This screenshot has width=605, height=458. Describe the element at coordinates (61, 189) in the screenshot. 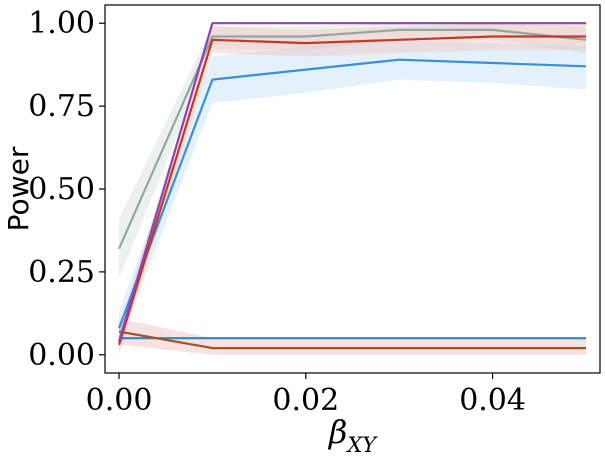

I see `y-tick-label: 0.50` at that location.